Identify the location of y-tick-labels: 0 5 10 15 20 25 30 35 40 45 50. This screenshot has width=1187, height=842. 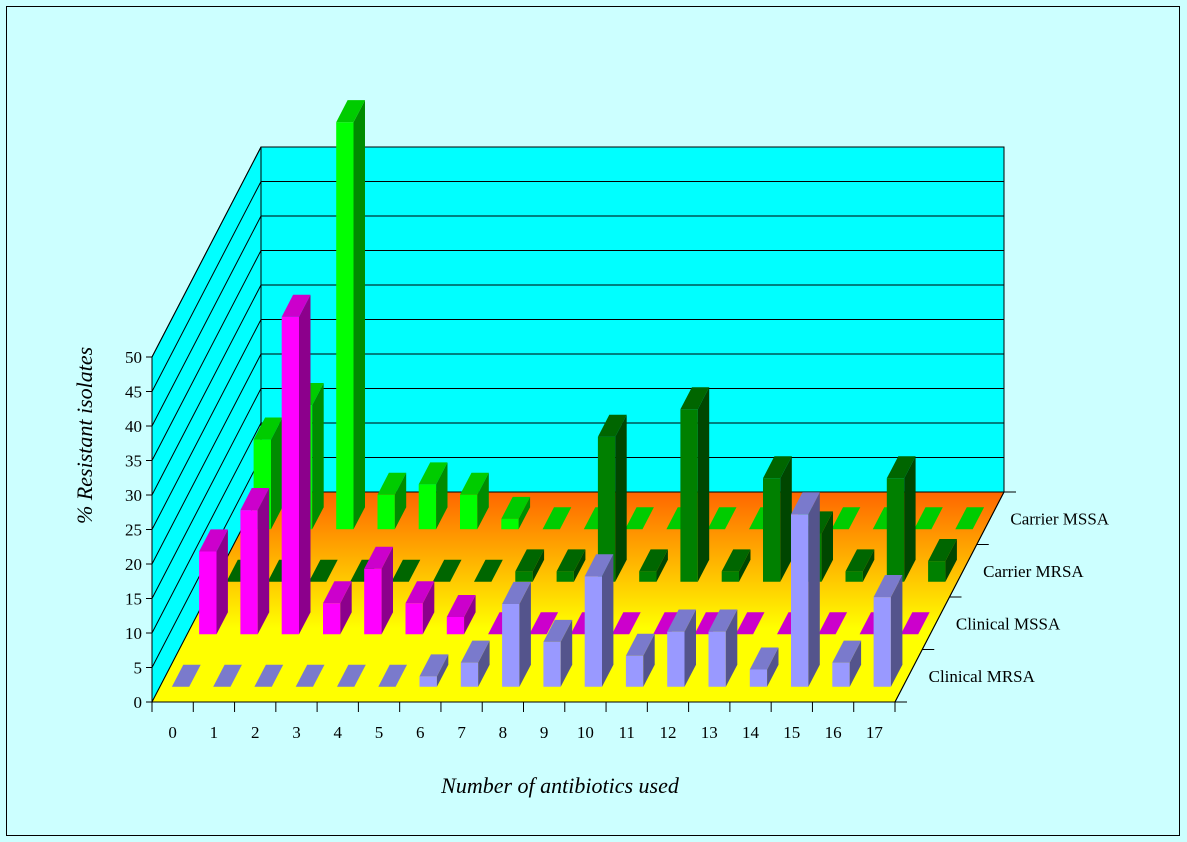
(138, 530).